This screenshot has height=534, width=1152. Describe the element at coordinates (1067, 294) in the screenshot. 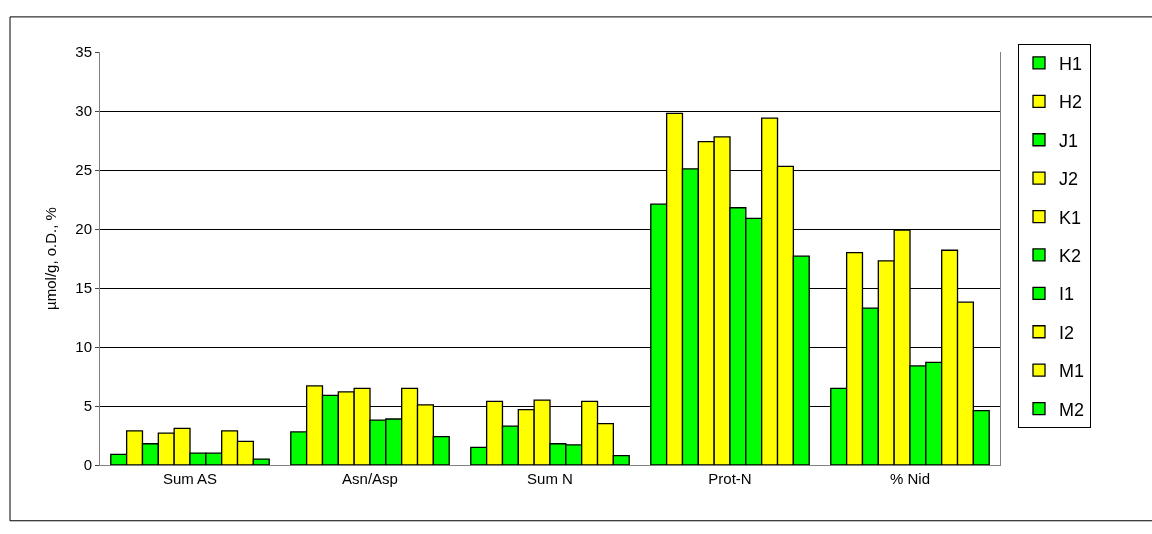

I see `legend-label: I1` at that location.